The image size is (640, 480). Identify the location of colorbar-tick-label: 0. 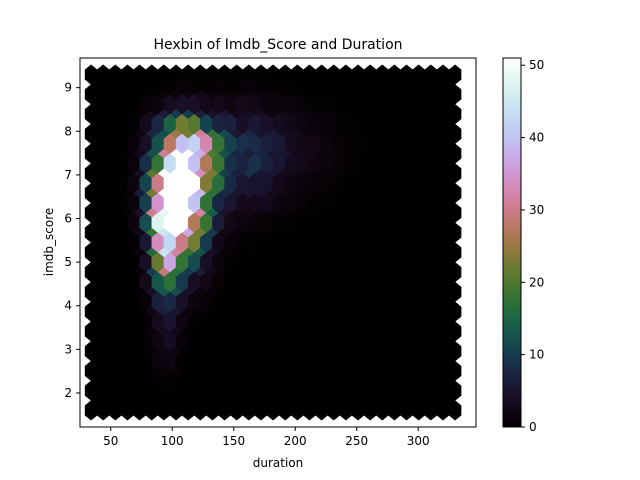
(533, 427).